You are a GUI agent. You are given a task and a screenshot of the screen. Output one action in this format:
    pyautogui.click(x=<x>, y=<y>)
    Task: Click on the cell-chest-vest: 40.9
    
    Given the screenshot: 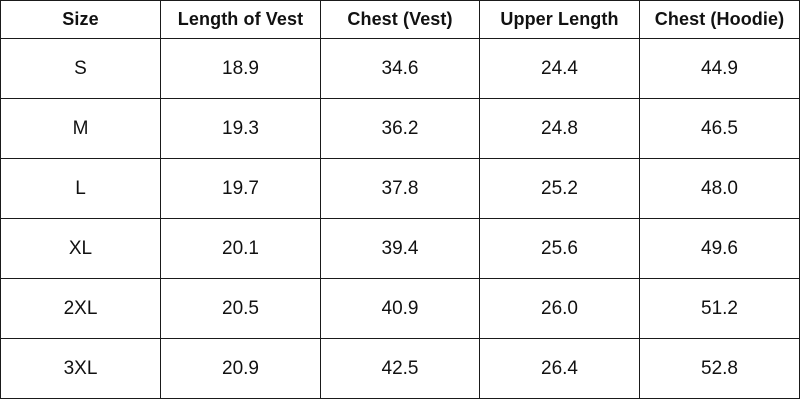 What is the action you would take?
    pyautogui.click(x=400, y=308)
    